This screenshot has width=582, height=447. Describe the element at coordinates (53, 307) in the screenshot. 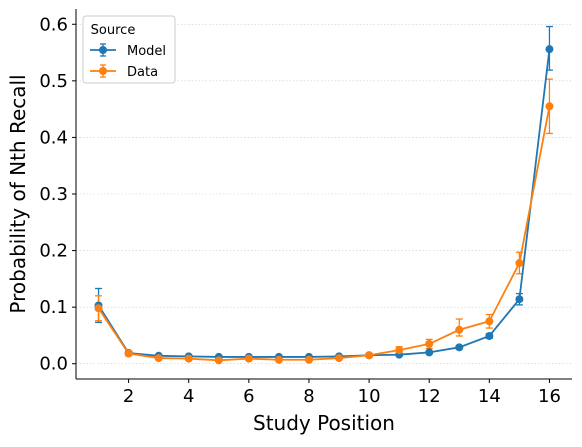

I see `y-tick-label: 0.1` at that location.